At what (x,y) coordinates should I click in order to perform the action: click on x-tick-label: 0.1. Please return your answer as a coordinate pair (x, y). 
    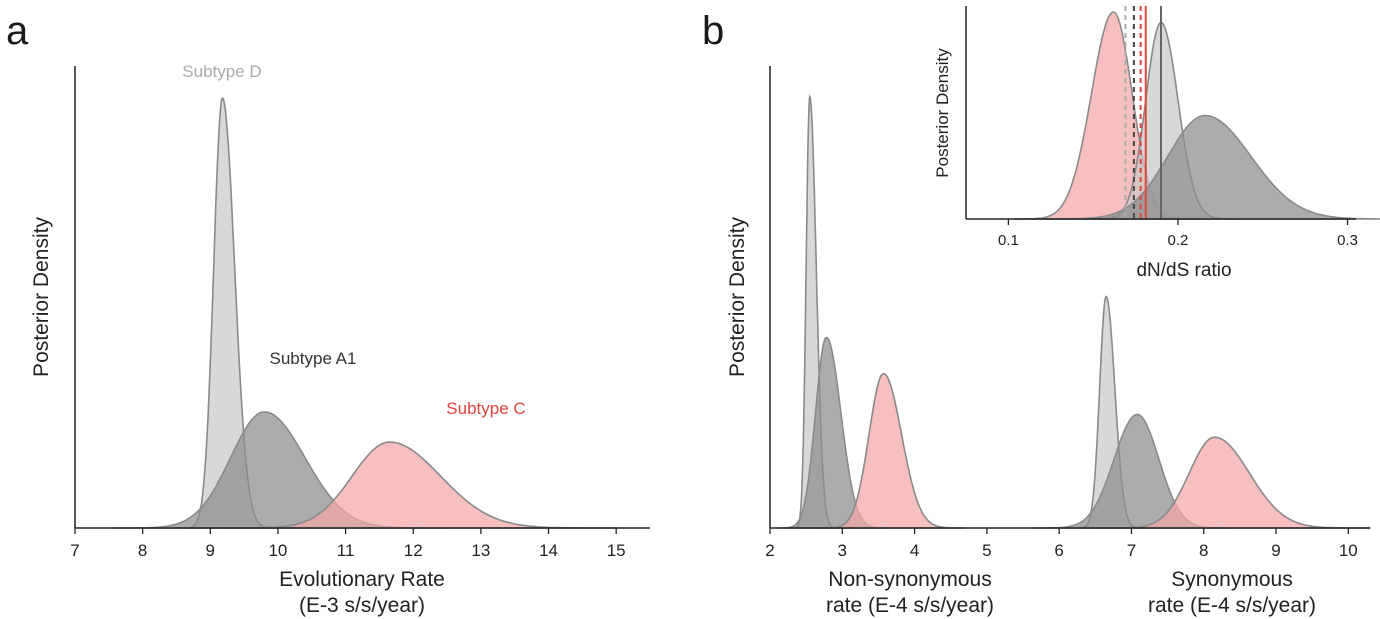
    Looking at the image, I should click on (1008, 240).